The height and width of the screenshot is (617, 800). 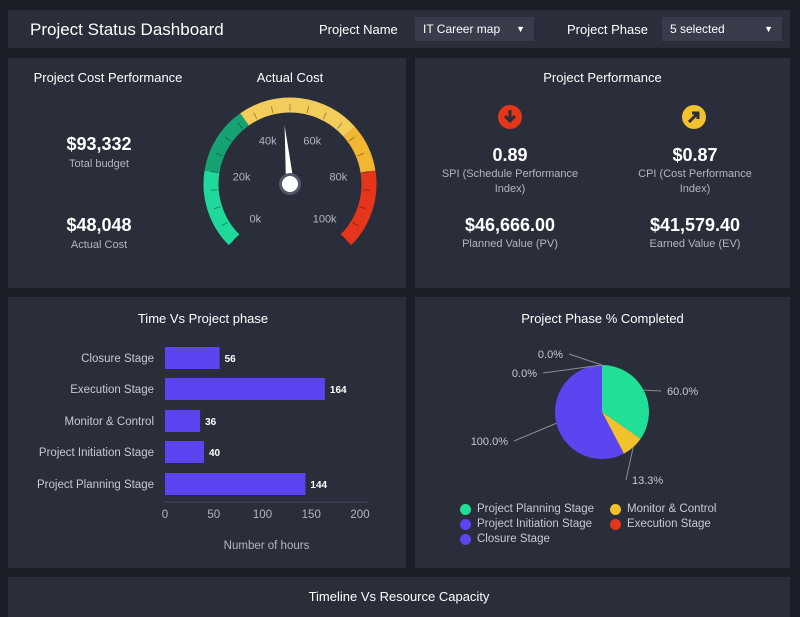 What do you see at coordinates (267, 546) in the screenshot?
I see `x-axis-title: Number of hours` at bounding box center [267, 546].